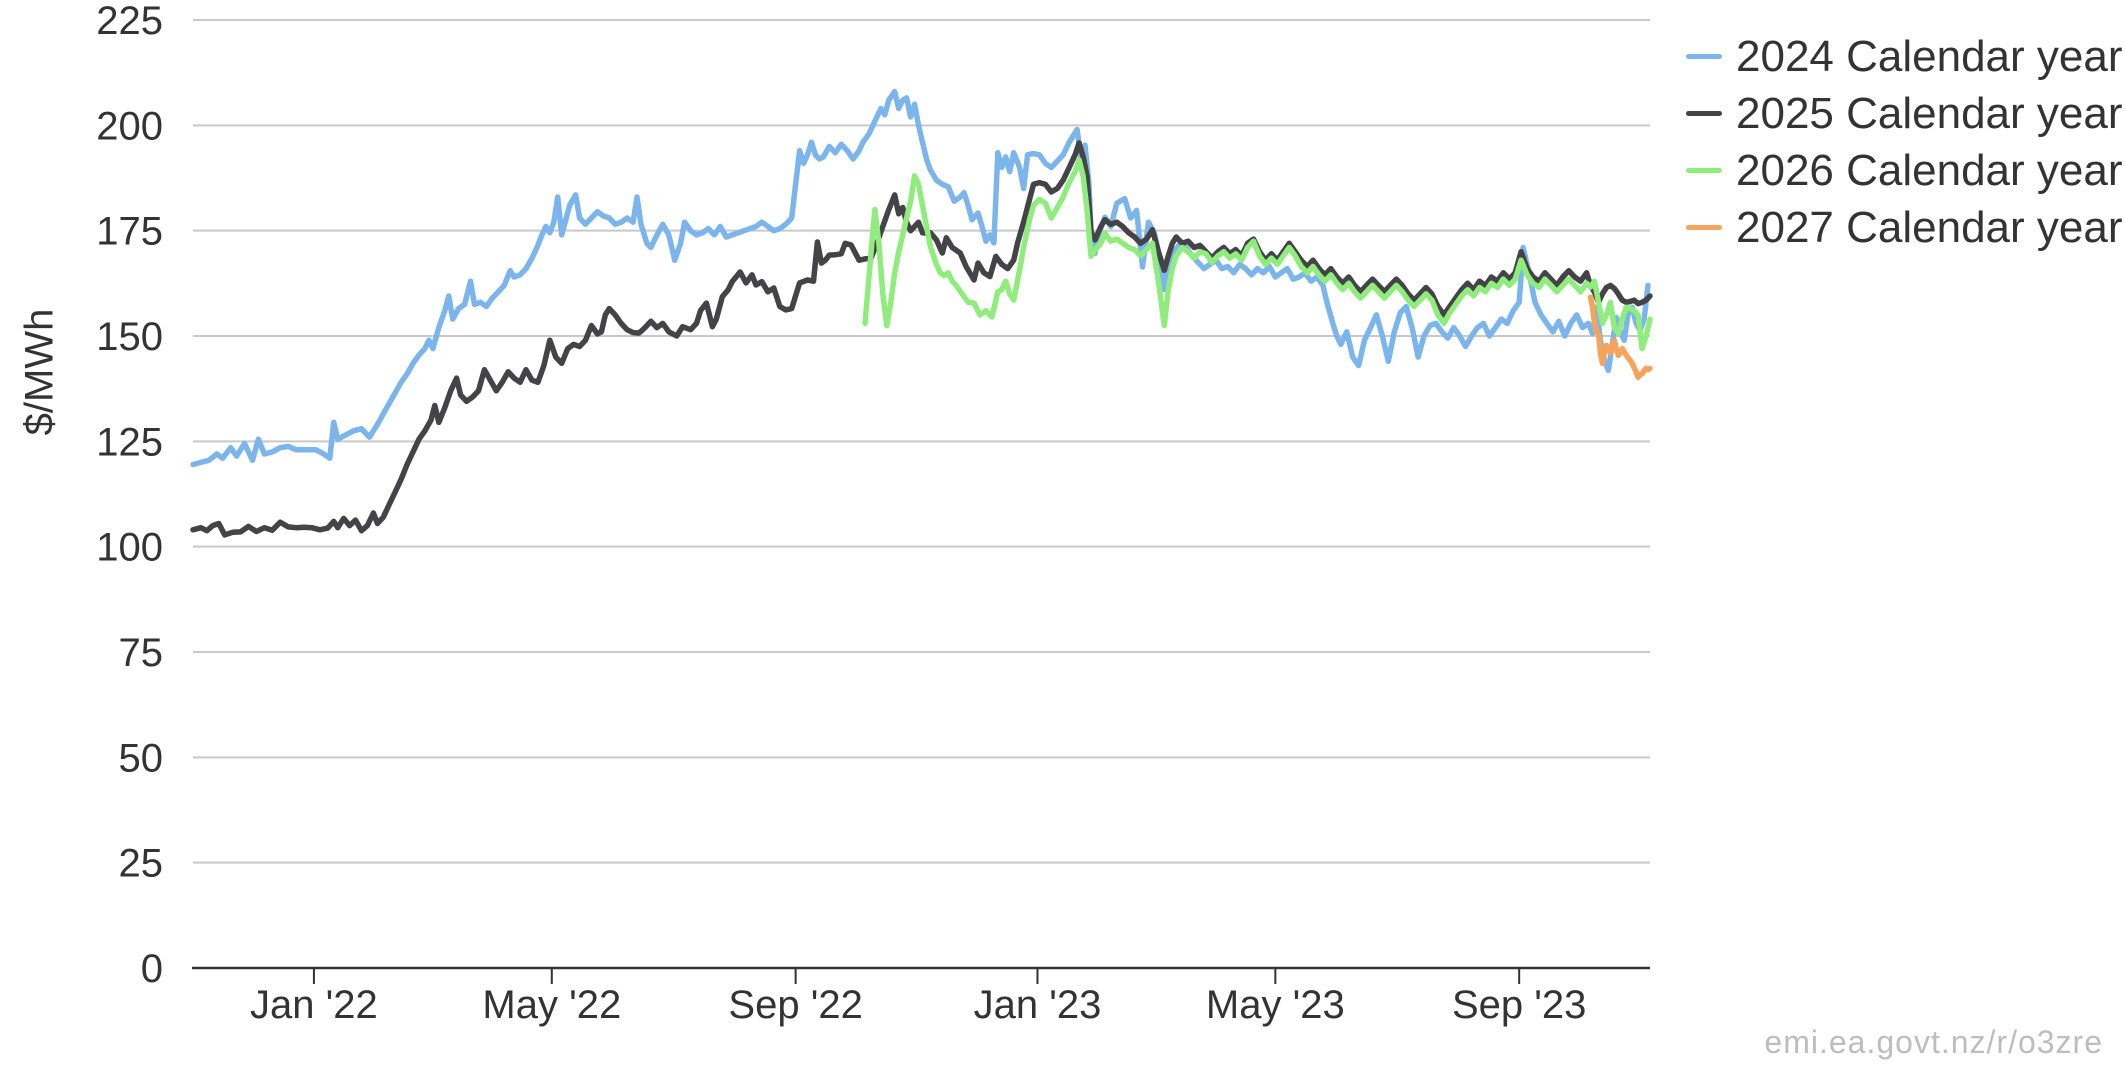  I want to click on y-tick-label-125: 125, so click(129, 442).